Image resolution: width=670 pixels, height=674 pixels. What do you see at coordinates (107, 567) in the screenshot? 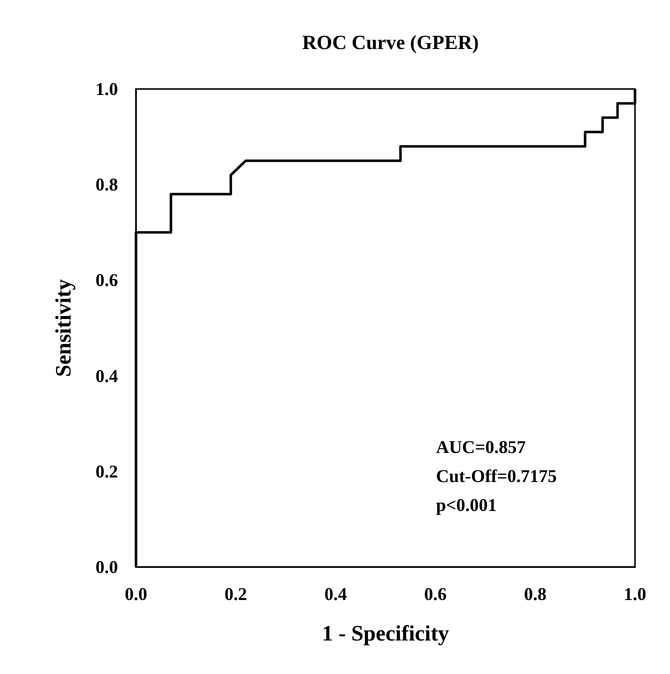
I see `y-tick-label: 0.0` at bounding box center [107, 567].